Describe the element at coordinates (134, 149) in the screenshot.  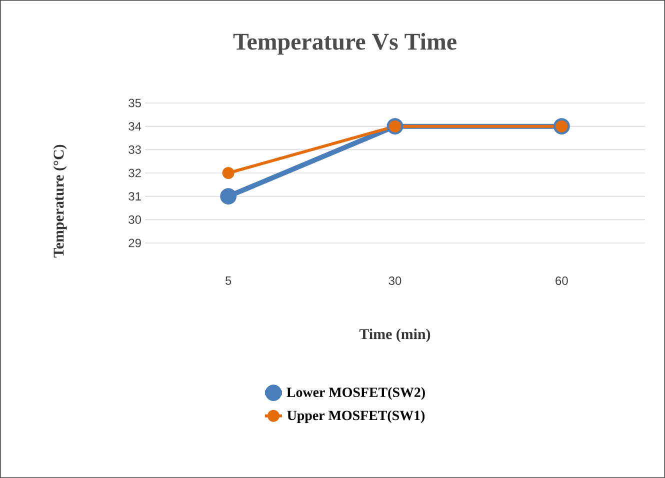
I see `y-tick-label: 33` at that location.